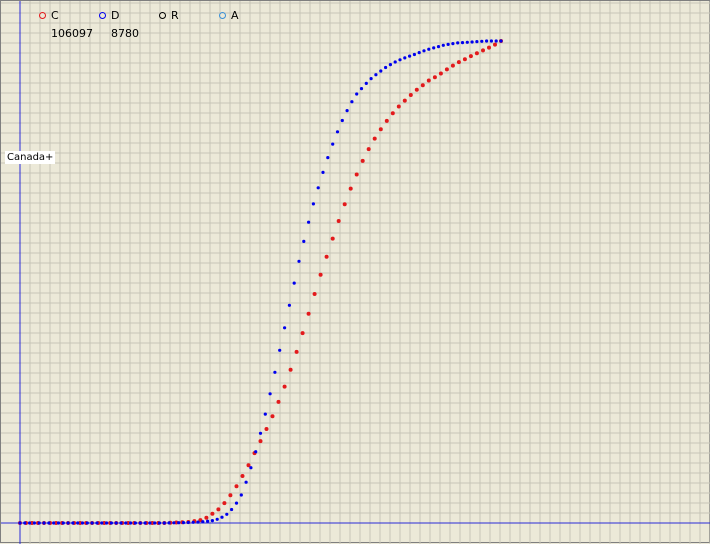 This screenshot has height=544, width=710. What do you see at coordinates (222, 15) in the screenshot?
I see `legend-a-marker` at bounding box center [222, 15].